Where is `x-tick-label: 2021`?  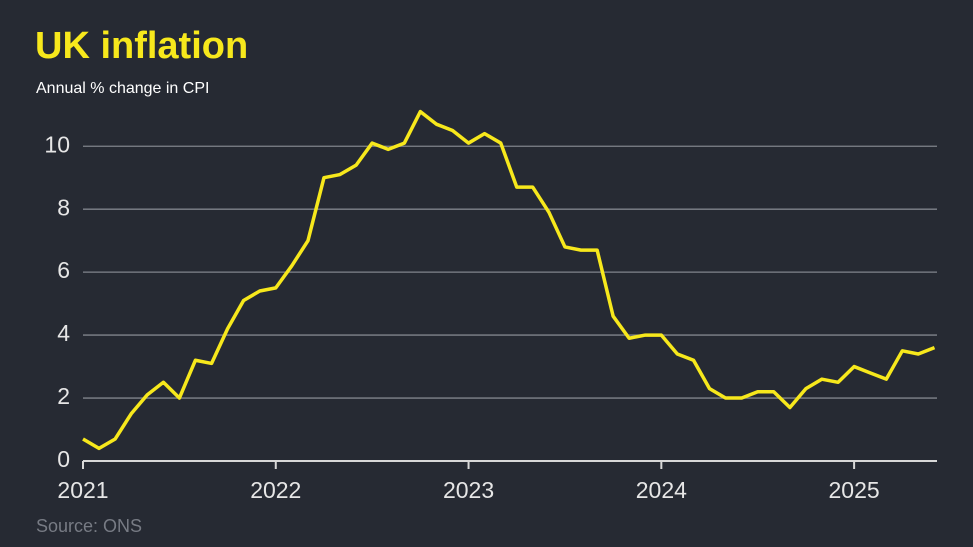
x-tick-label: 2021 is located at coordinates (82, 490).